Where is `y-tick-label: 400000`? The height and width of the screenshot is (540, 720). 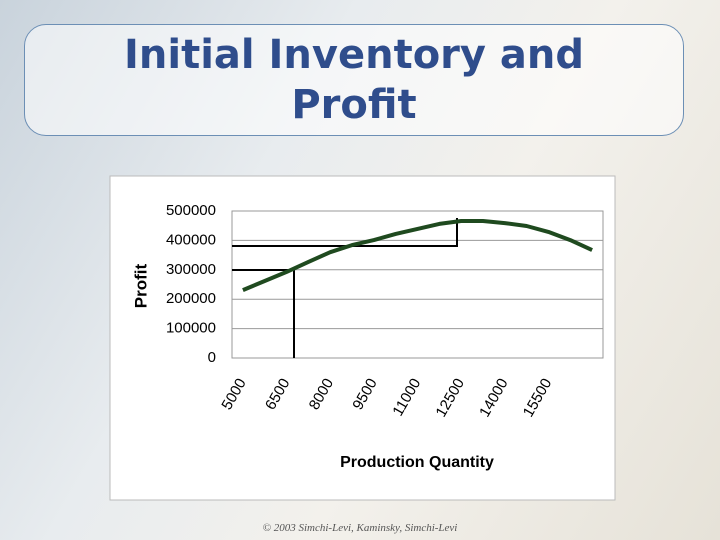 y-tick-label: 400000 is located at coordinates (191, 239).